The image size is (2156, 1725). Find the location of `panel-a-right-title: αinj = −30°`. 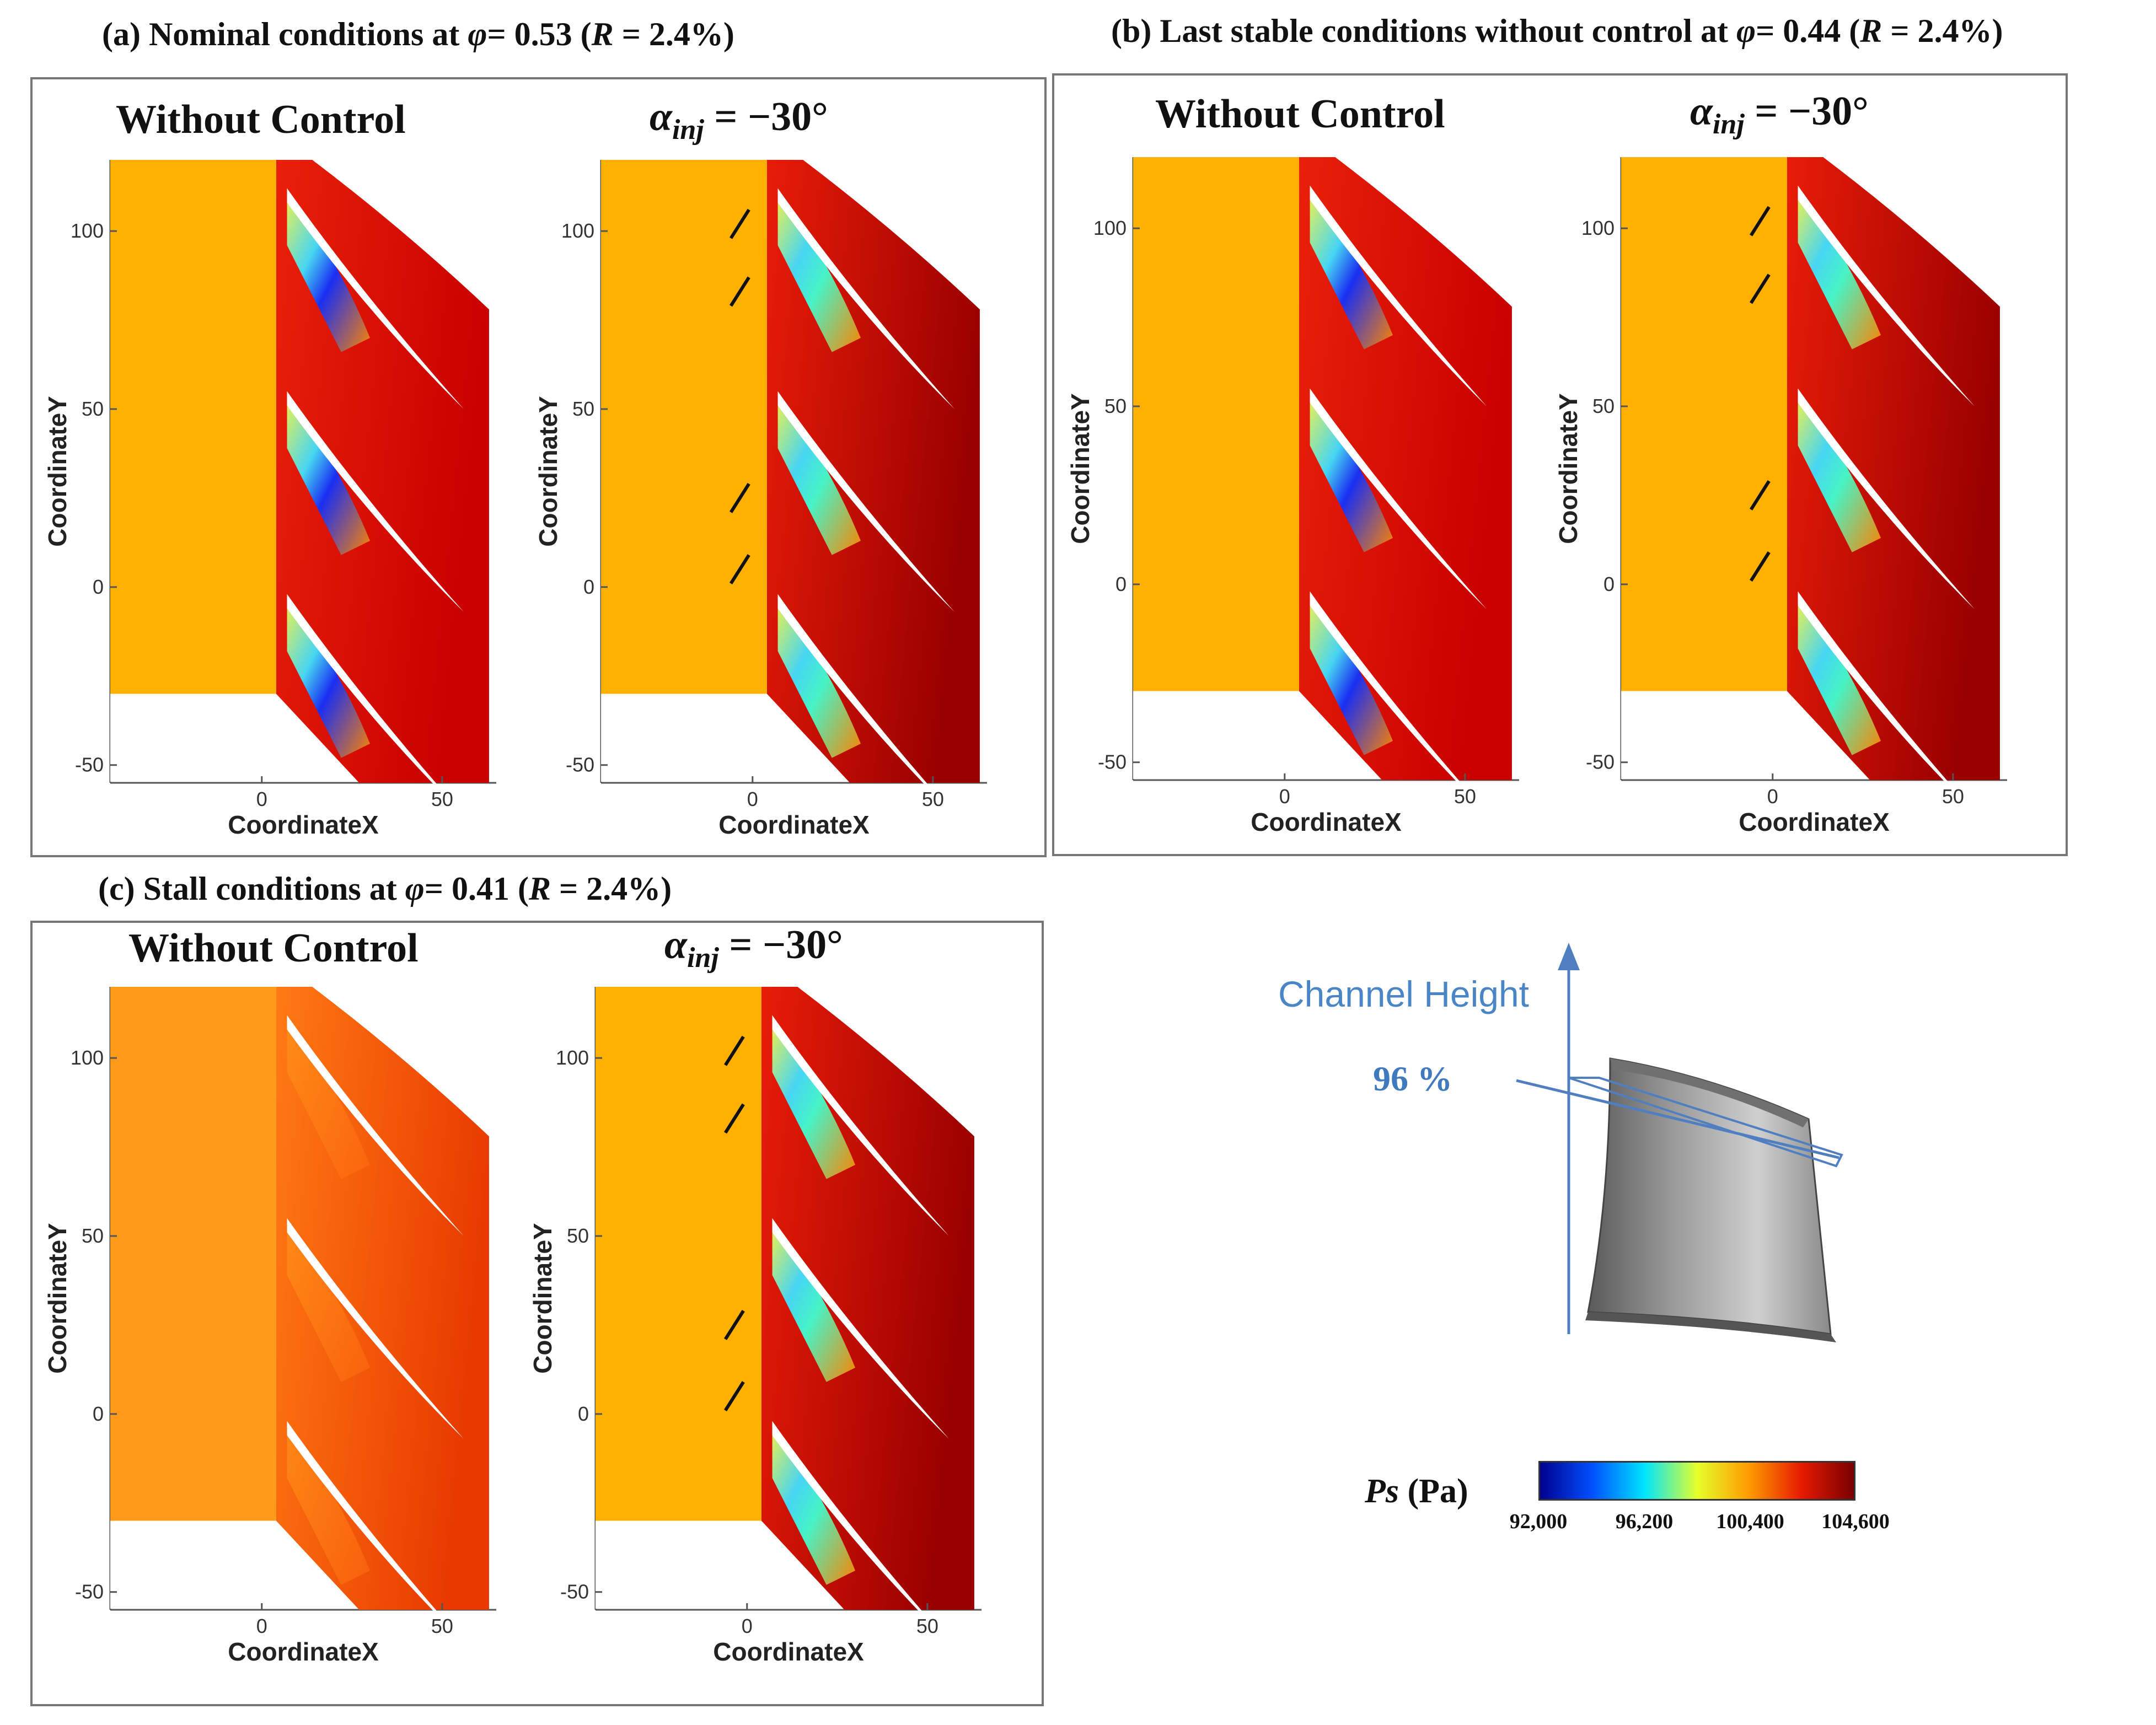

panel-a-right-title: αinj = −30° is located at coordinates (739, 120).